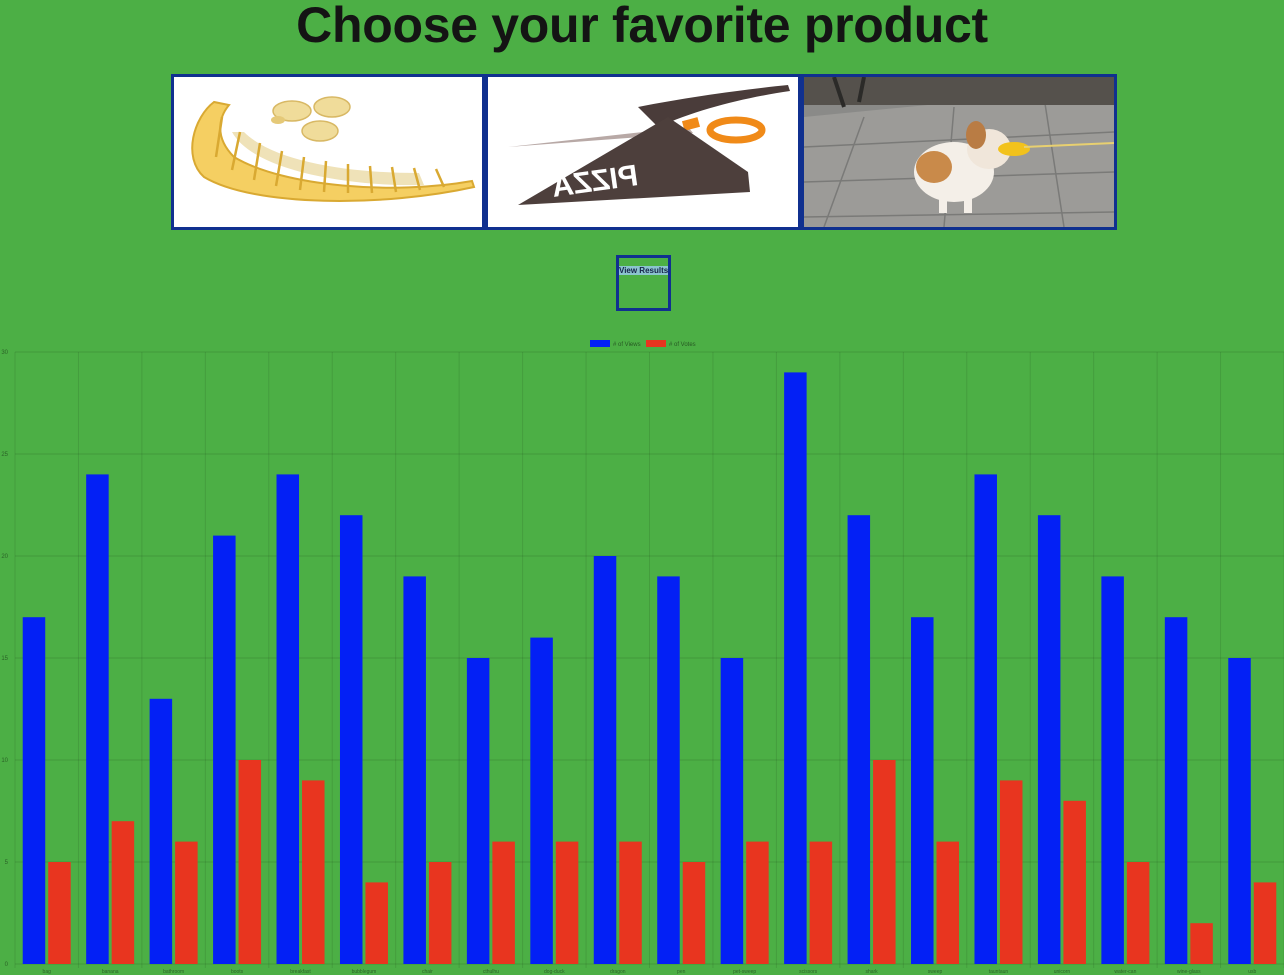  I want to click on x-tick-label: water-can, so click(1125, 972).